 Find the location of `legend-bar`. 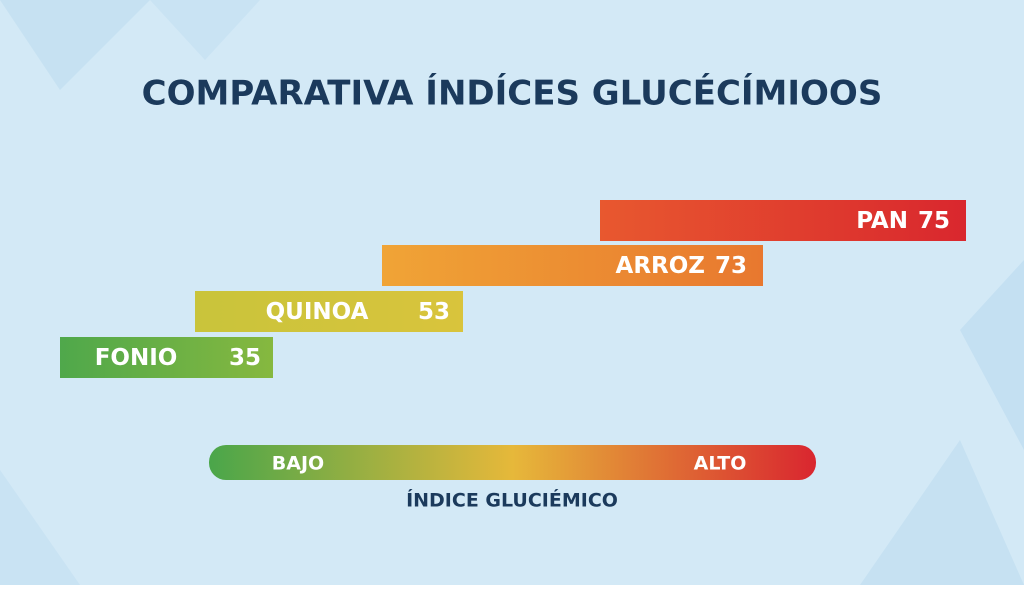

legend-bar is located at coordinates (512, 462).